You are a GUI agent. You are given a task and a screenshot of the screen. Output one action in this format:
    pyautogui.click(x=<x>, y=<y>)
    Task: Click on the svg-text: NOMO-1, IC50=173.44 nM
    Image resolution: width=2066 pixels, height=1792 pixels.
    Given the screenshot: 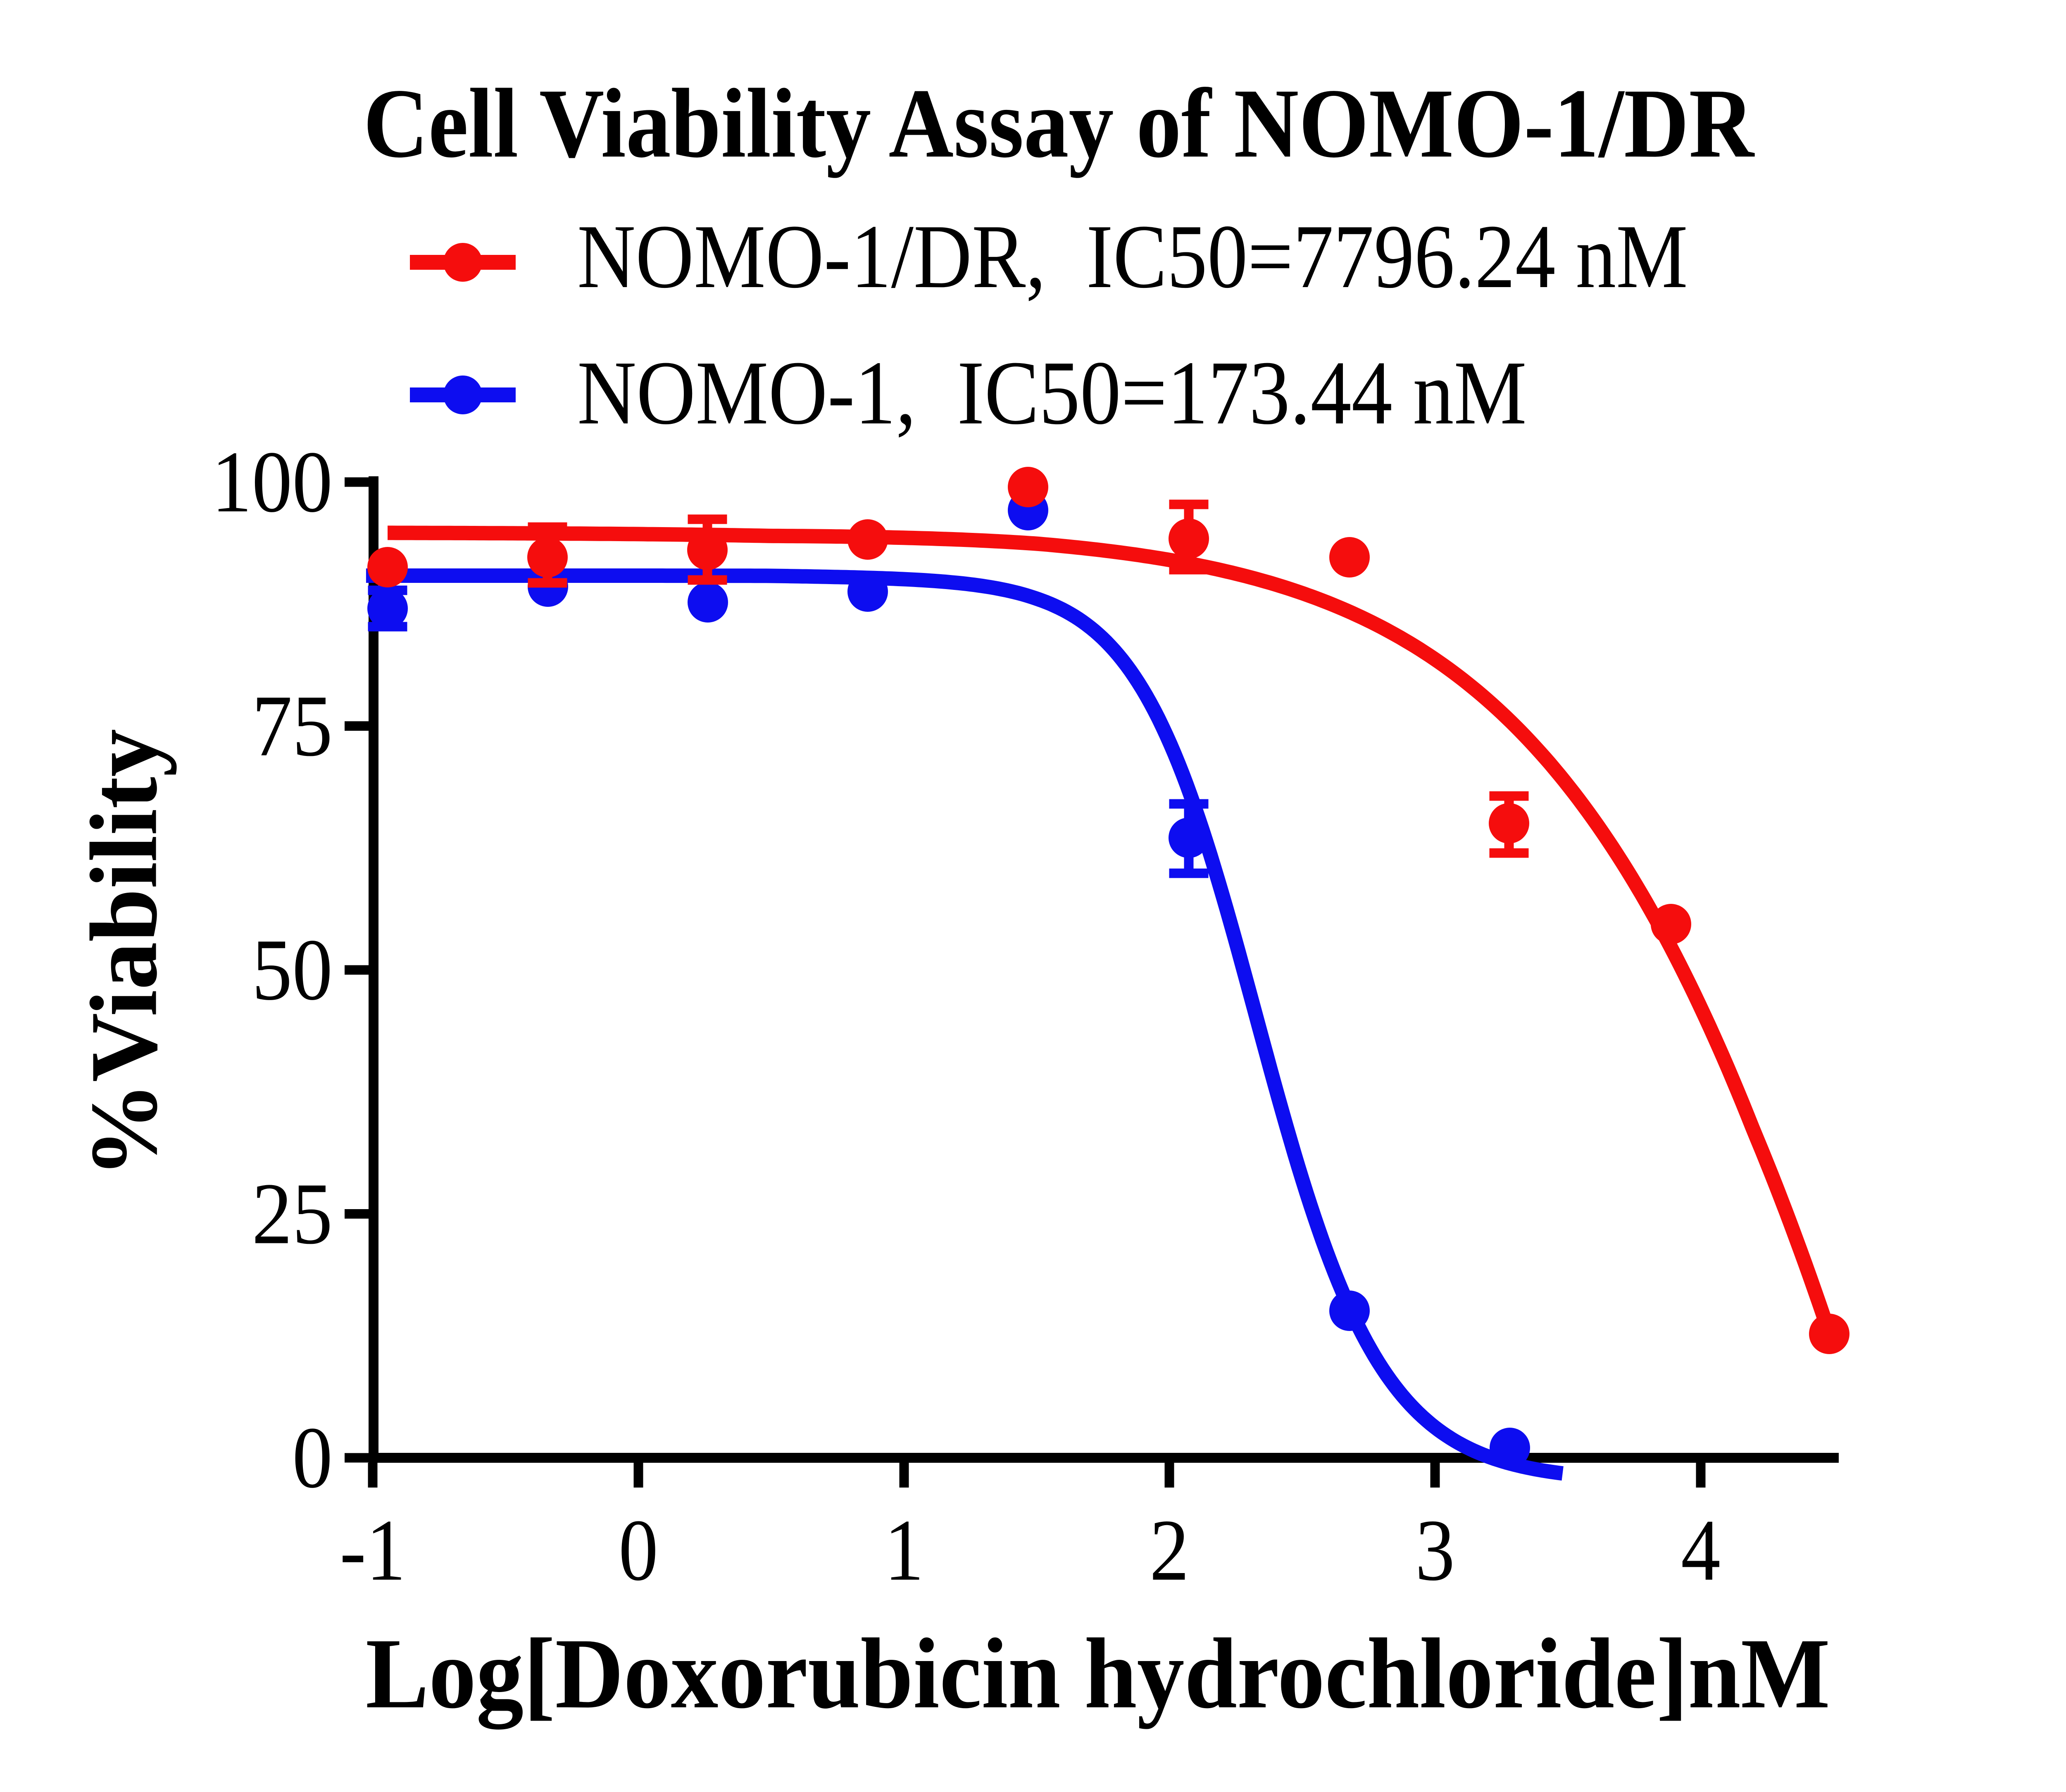 What is the action you would take?
    pyautogui.click(x=1052, y=392)
    